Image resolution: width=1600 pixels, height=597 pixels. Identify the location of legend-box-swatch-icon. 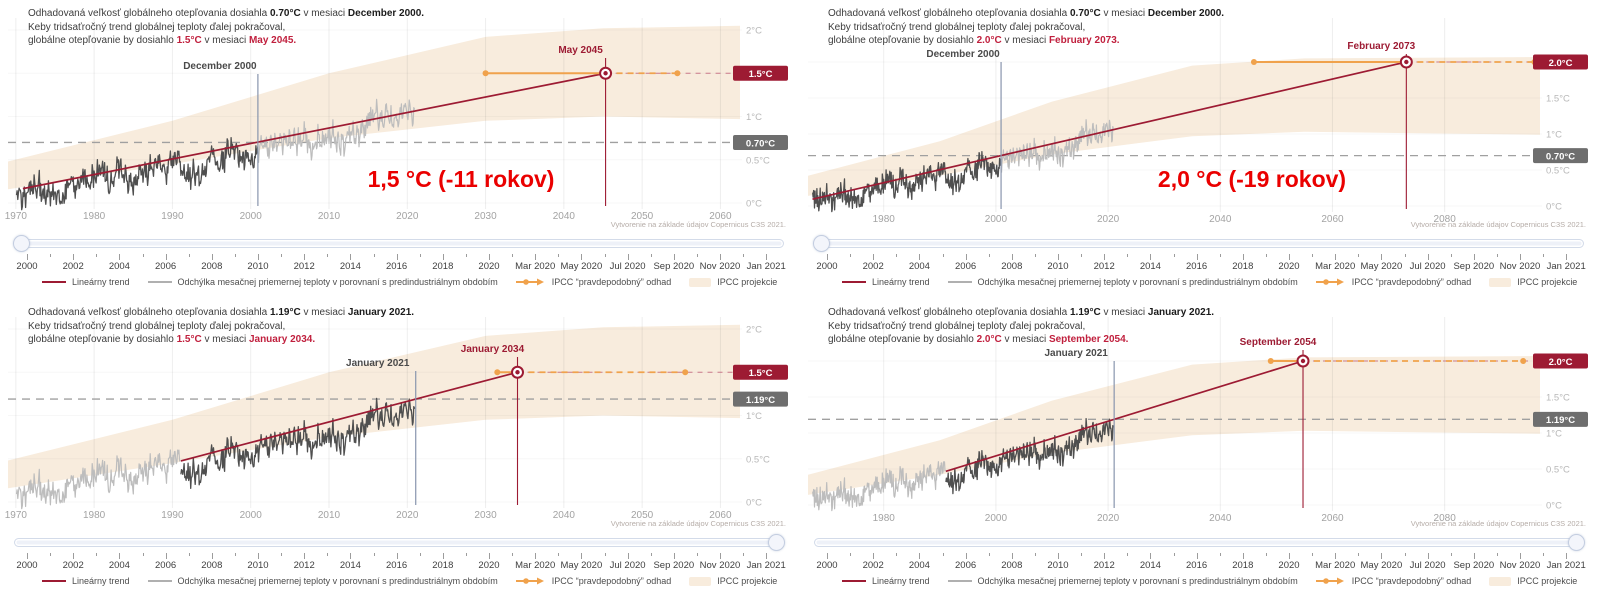
(700, 581).